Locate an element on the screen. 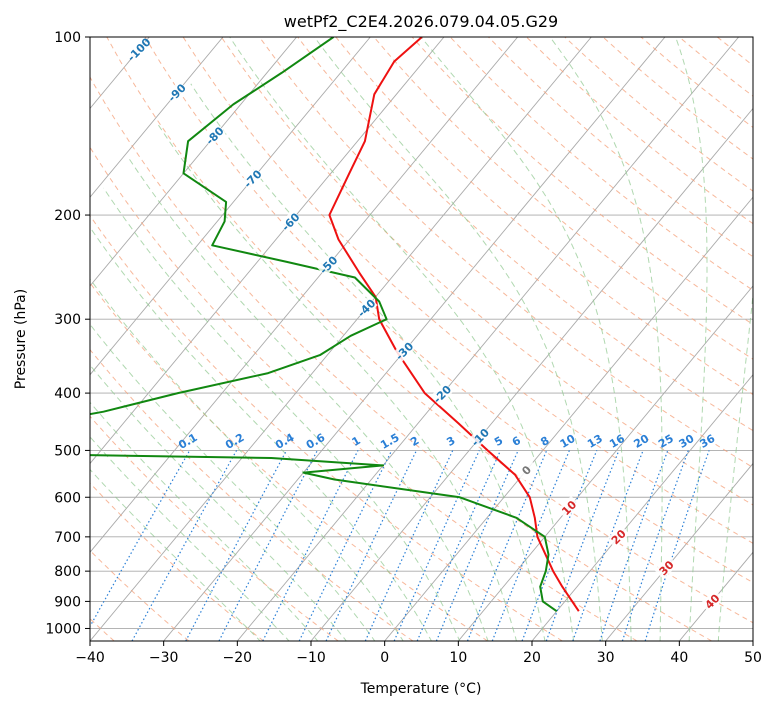 Image resolution: width=775 pixels, height=708 pixels. x-tick-label: 50 is located at coordinates (753, 658).